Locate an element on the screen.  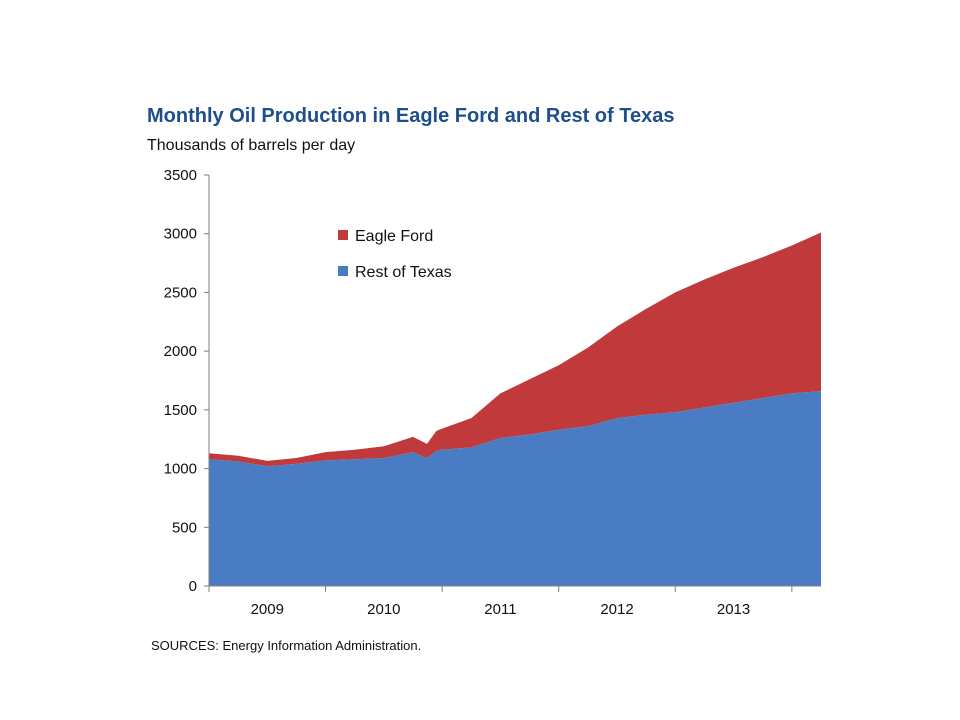
y-tick-label: 2000 is located at coordinates (180, 351).